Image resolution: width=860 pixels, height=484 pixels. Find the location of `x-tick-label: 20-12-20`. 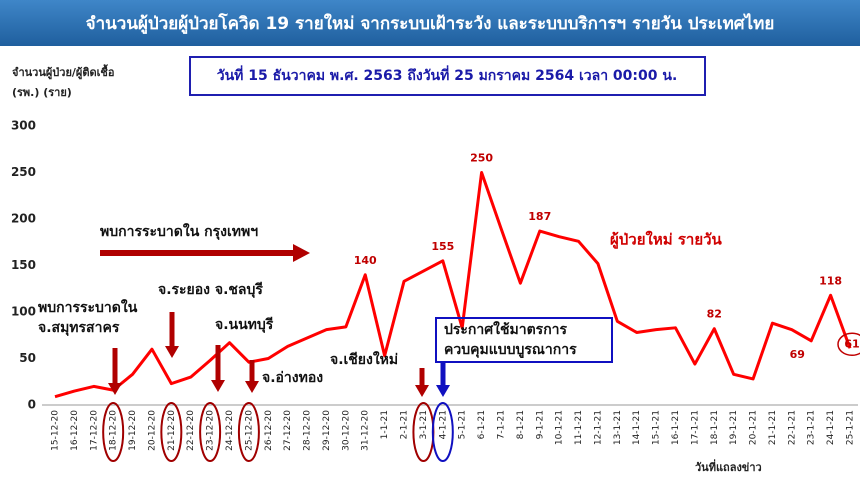

x-tick-label: 20-12-20 is located at coordinates (152, 430).